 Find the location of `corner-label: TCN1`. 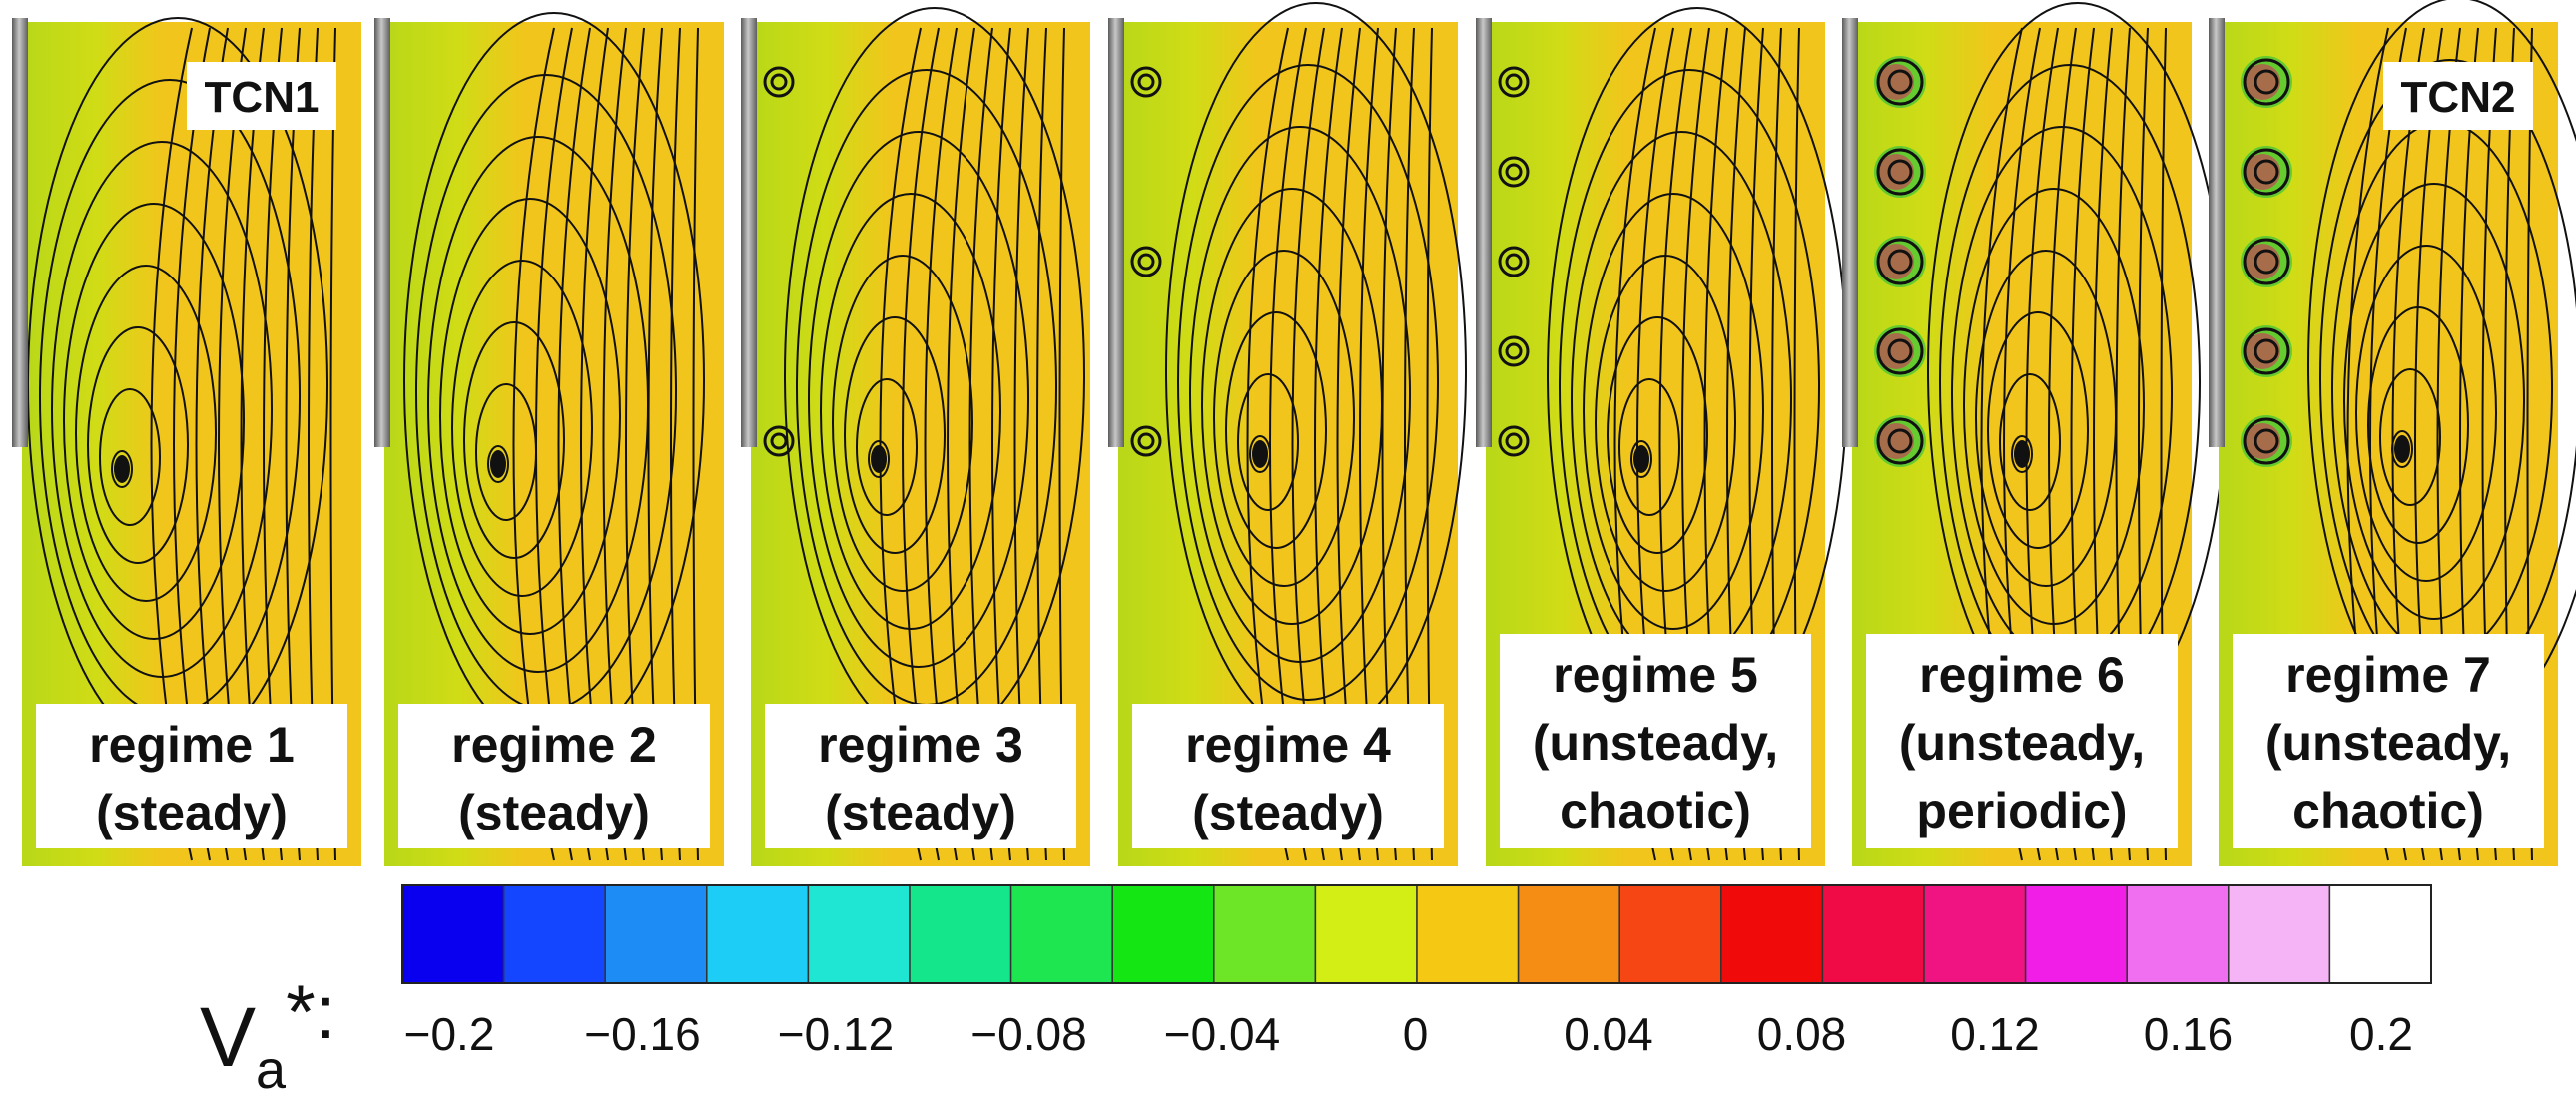

corner-label: TCN1 is located at coordinates (262, 98).